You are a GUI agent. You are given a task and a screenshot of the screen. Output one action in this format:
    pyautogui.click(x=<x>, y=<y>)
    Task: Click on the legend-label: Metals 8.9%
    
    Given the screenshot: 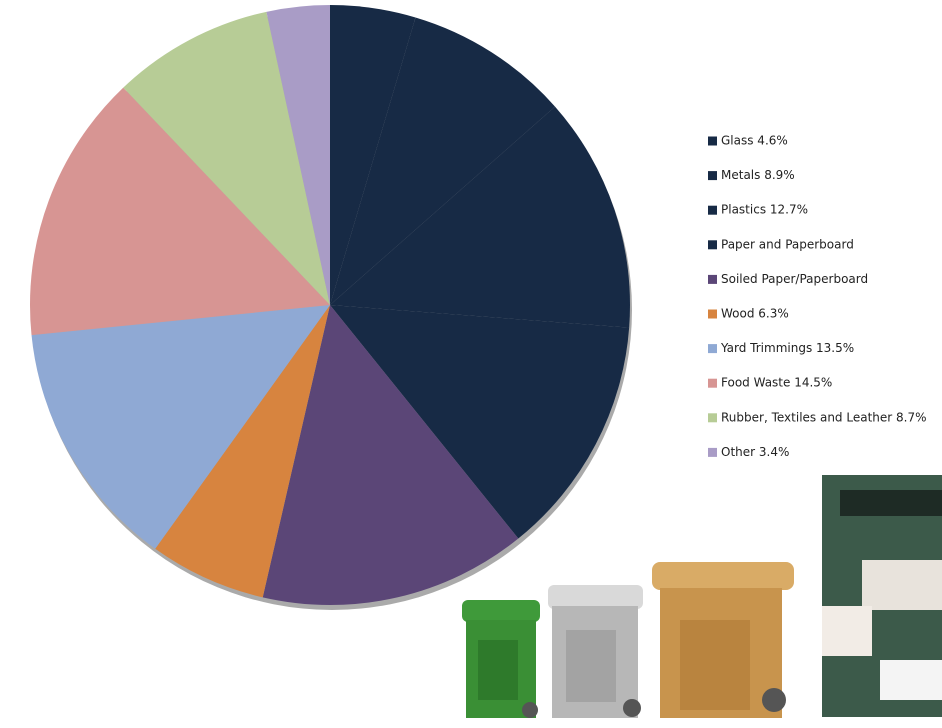 What is the action you would take?
    pyautogui.click(x=758, y=175)
    